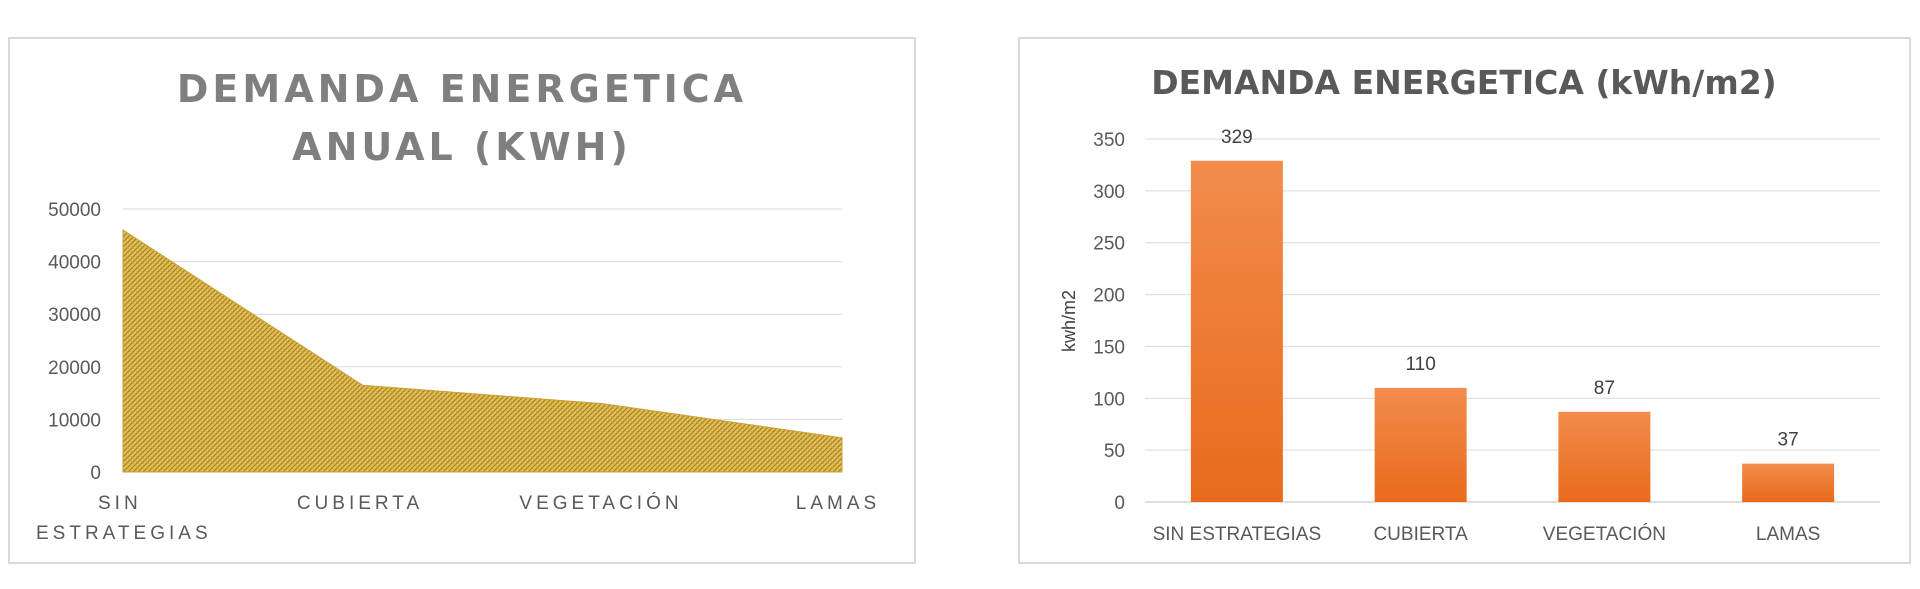 The image size is (1920, 589). I want to click on chart2-data-label: 110, so click(1420, 364).